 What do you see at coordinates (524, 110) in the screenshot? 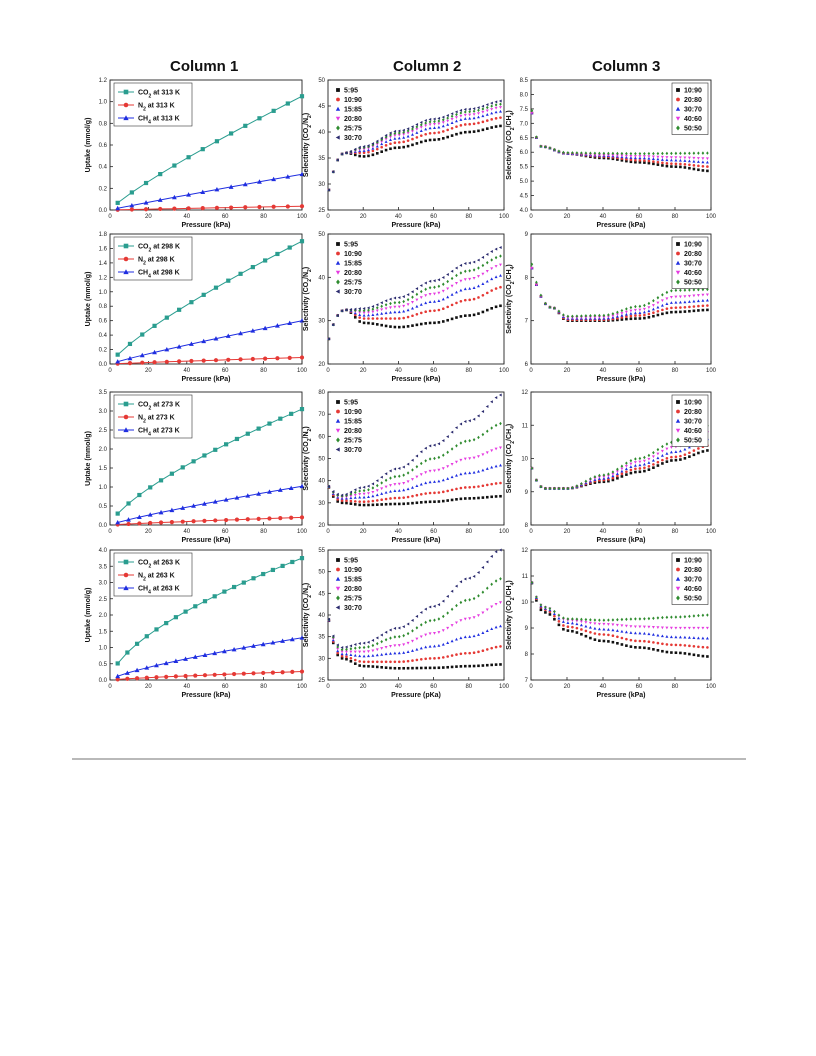
I see `y-tick-label: 7.5` at bounding box center [524, 110].